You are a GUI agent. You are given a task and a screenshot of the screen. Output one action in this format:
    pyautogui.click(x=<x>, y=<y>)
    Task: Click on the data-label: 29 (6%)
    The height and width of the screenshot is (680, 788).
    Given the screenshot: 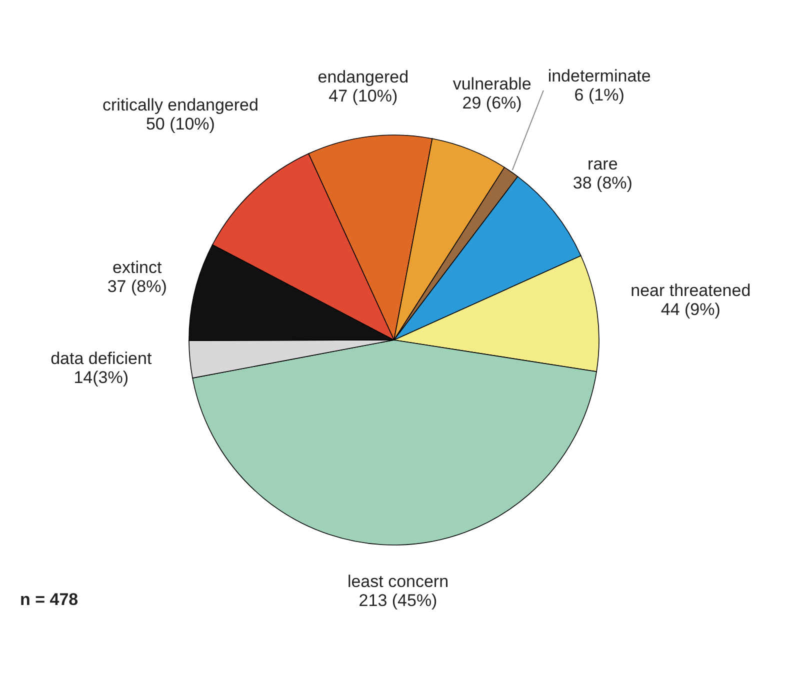 What is the action you would take?
    pyautogui.click(x=492, y=102)
    